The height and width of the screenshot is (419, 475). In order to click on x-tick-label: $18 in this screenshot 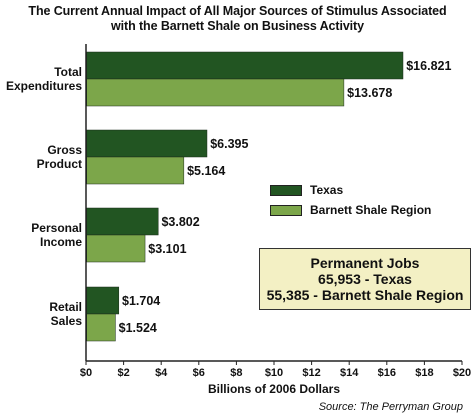, I will do `click(424, 373)`.